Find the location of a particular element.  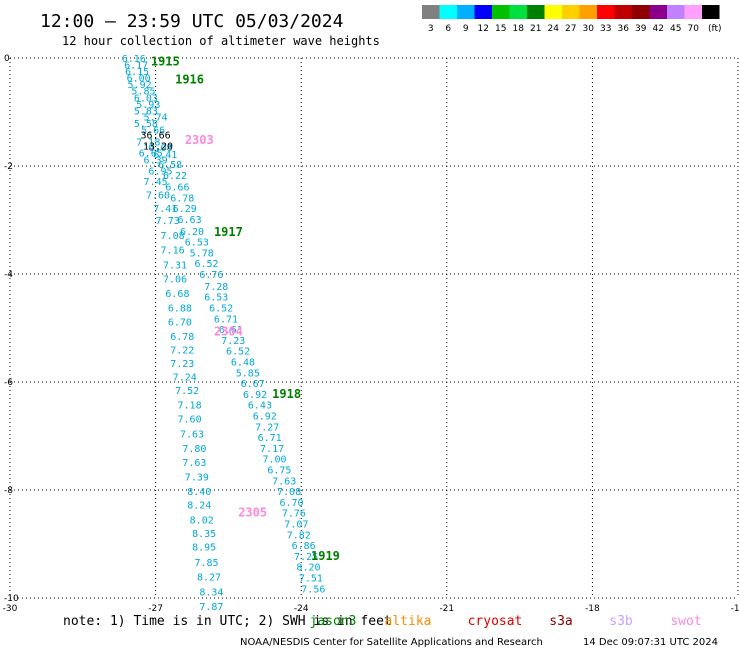

wave-height-label: 36.66 is located at coordinates (156, 136).